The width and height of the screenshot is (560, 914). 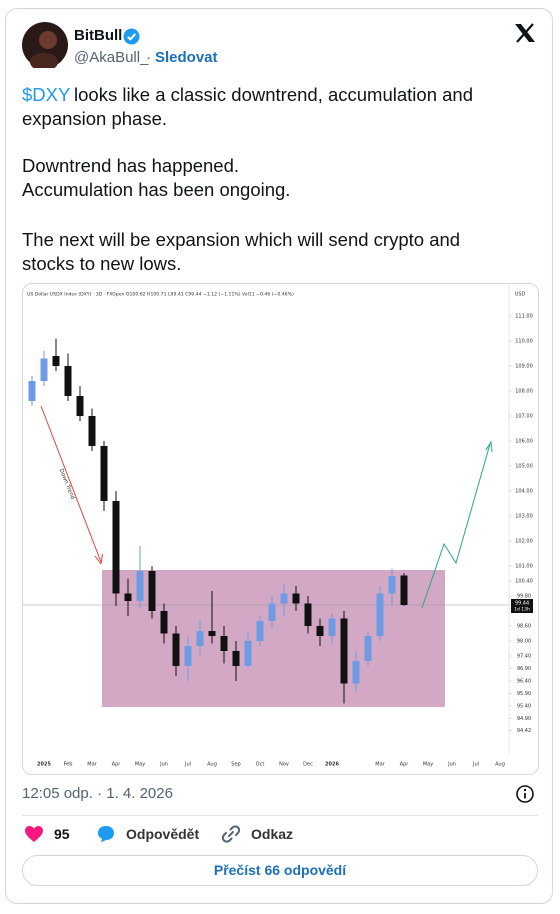 I want to click on x-logo, so click(x=525, y=33).